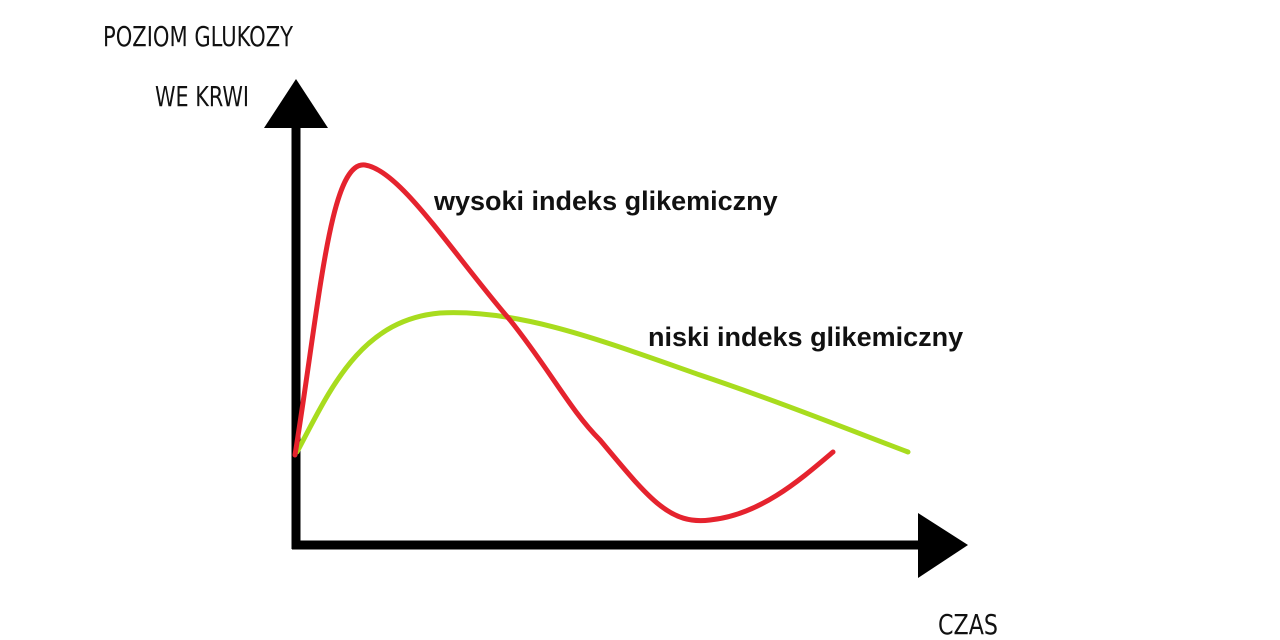 Image resolution: width=1280 pixels, height=640 pixels. Describe the element at coordinates (202, 96) in the screenshot. I see `y-axis-label: WE KRWI` at that location.